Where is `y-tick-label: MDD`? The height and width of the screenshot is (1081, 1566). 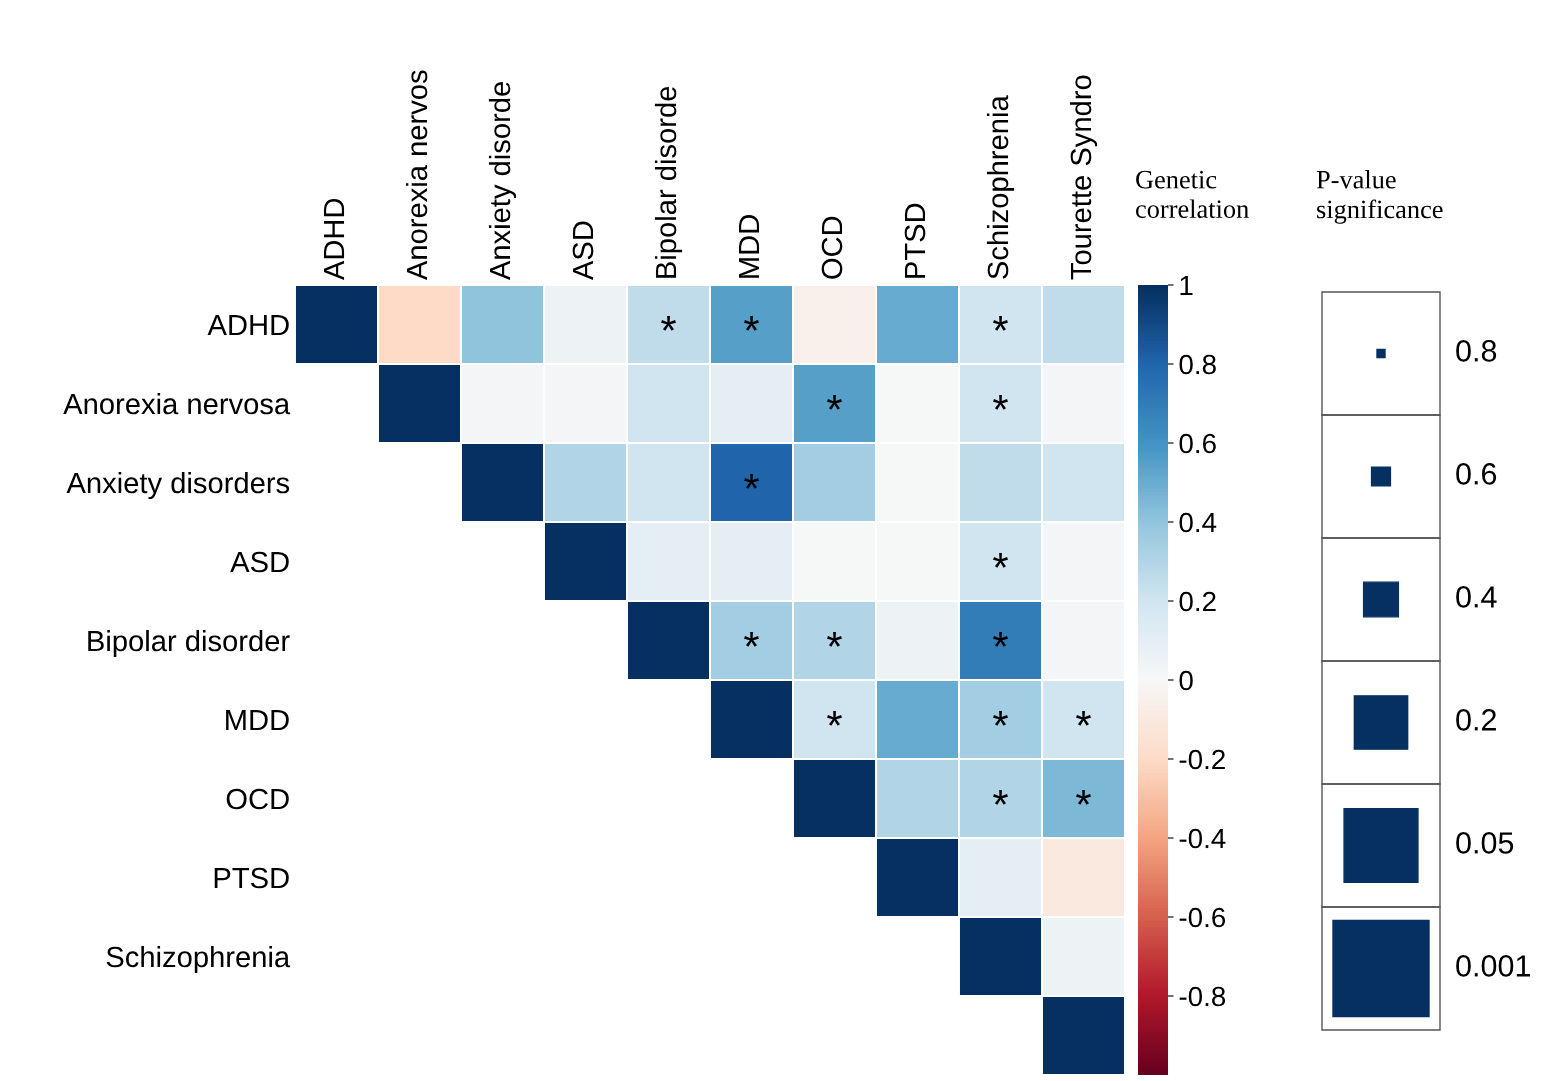
y-tick-label: MDD is located at coordinates (257, 720).